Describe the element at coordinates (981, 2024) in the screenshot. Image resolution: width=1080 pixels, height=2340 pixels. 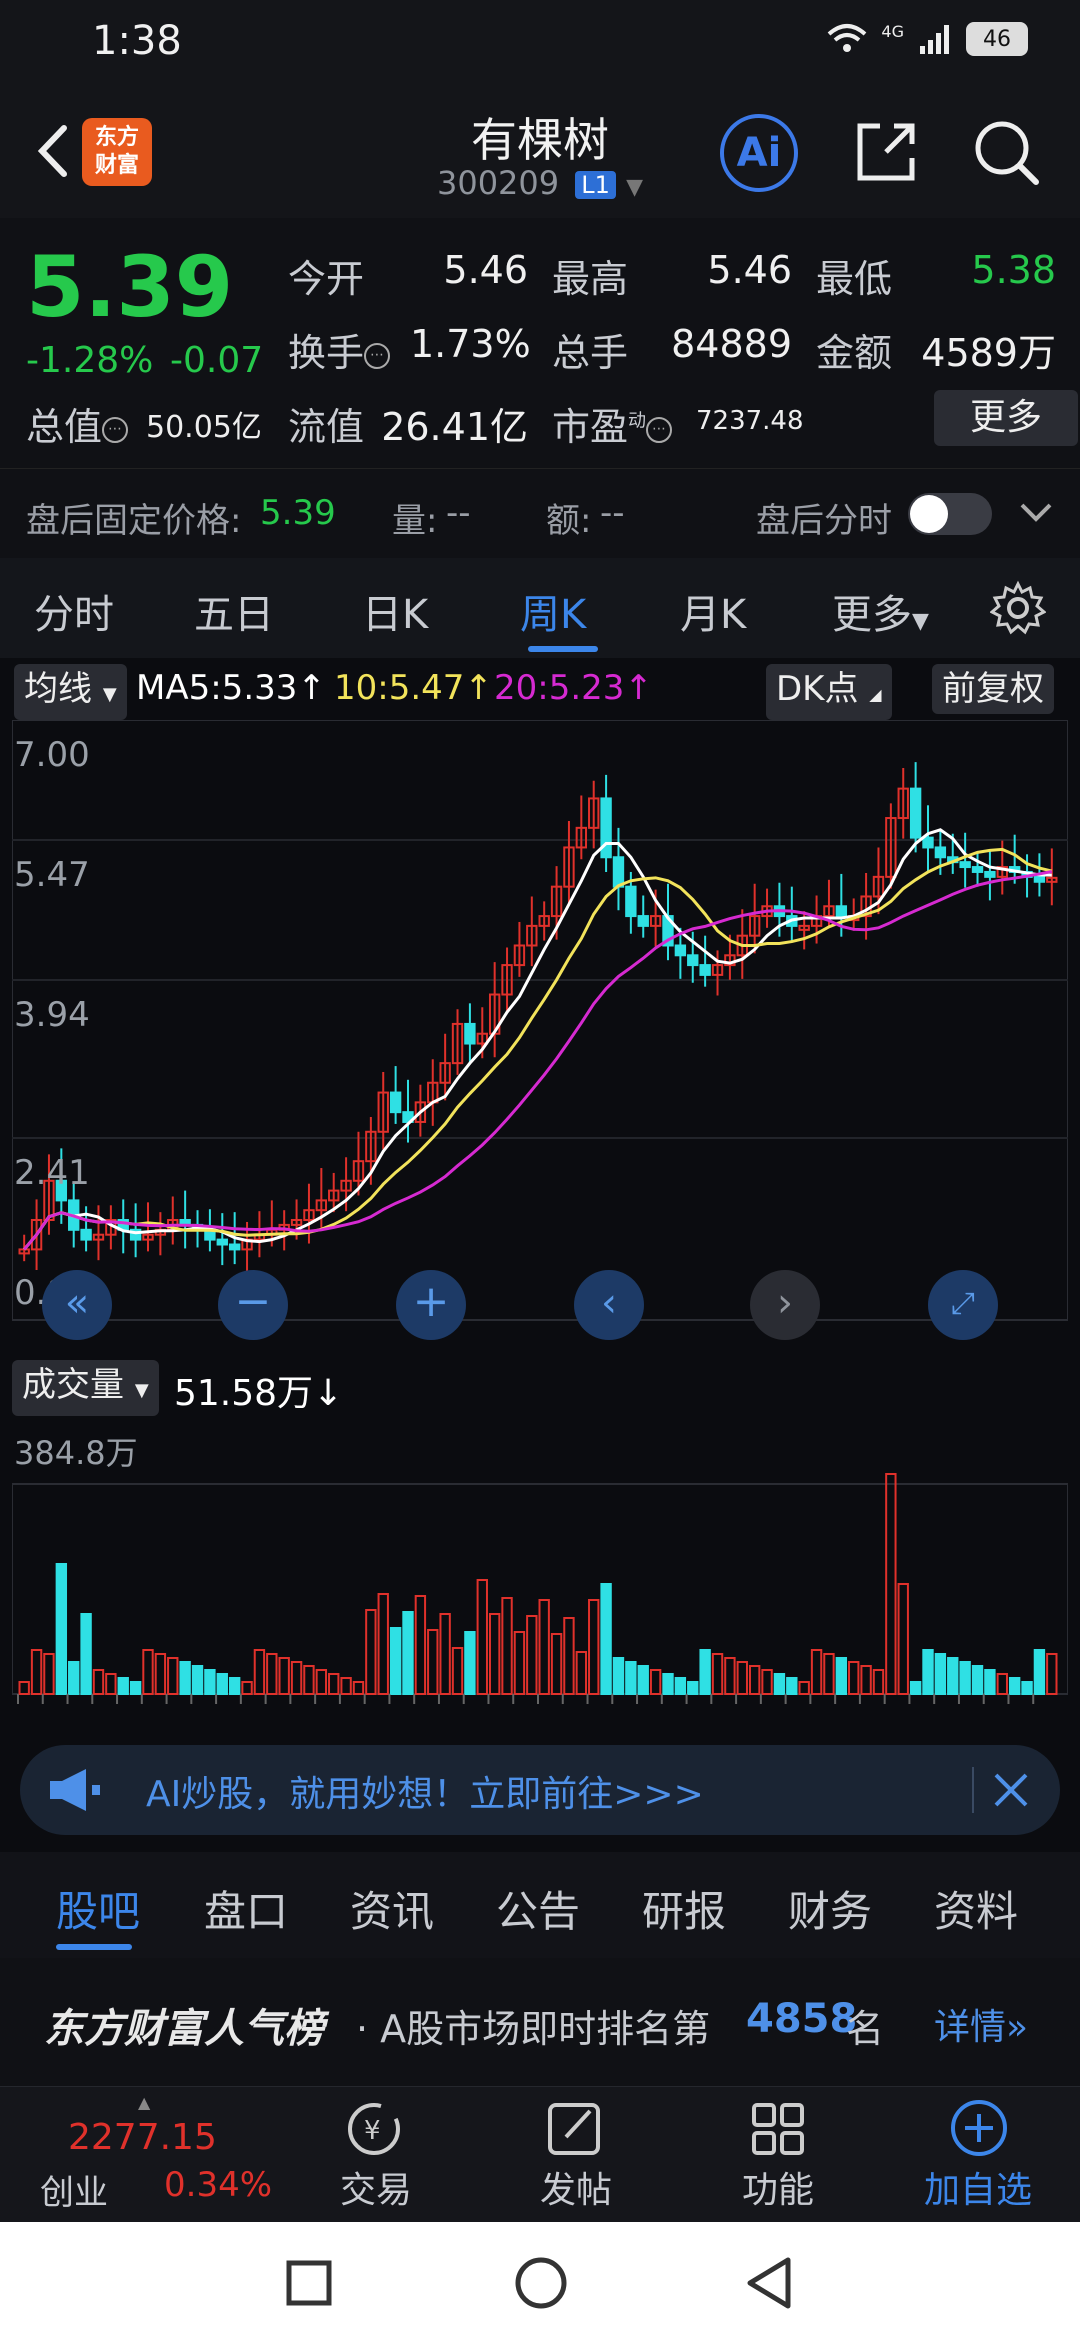
I see `rank-detail-link: 详情»` at that location.